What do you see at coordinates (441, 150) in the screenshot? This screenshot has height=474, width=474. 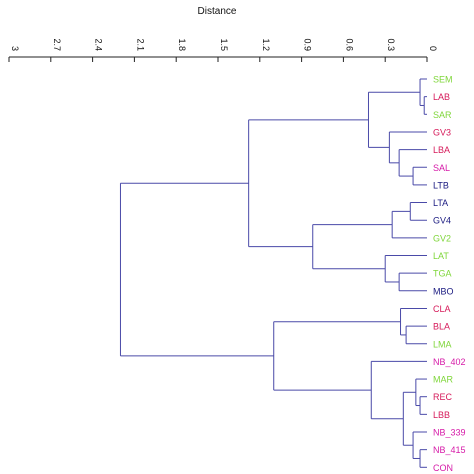 I see `leaf-label: LBA` at bounding box center [441, 150].